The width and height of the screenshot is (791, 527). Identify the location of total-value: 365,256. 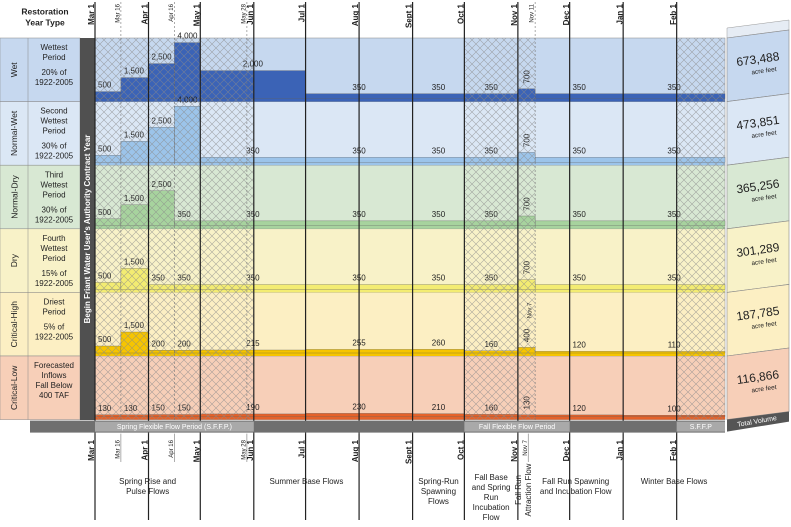
(757, 186).